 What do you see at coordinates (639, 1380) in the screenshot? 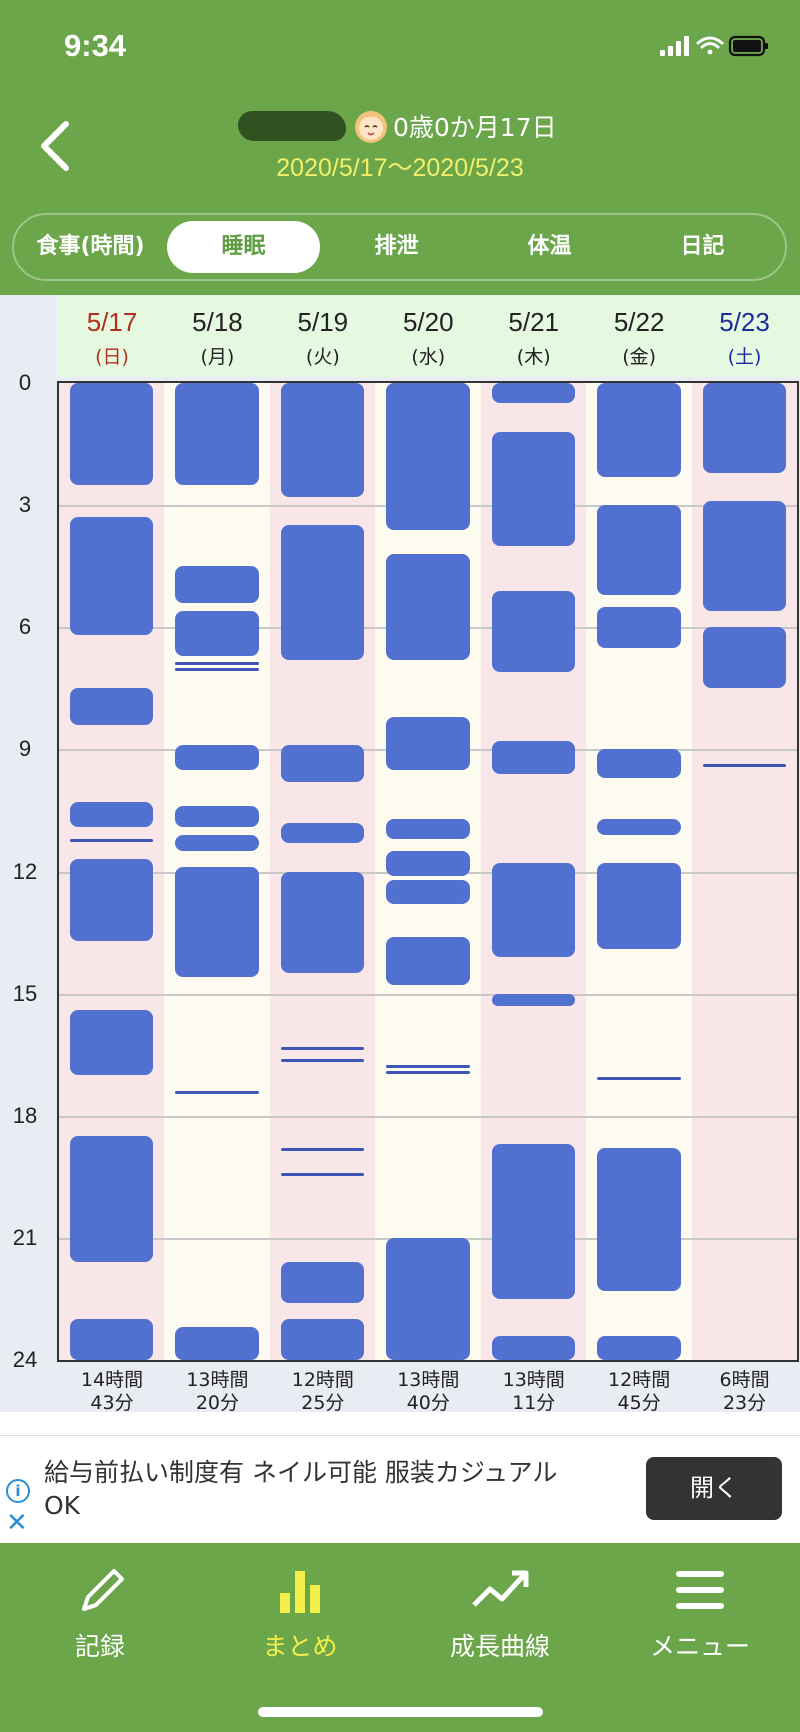
I see `total-hours: 12時間` at bounding box center [639, 1380].